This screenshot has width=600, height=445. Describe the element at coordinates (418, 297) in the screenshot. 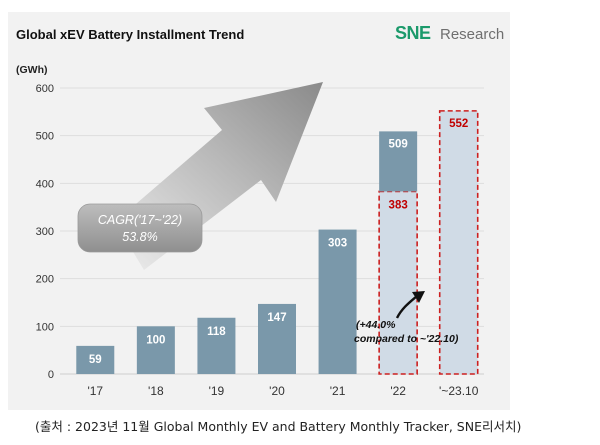

I see `growth-arrowhead` at that location.